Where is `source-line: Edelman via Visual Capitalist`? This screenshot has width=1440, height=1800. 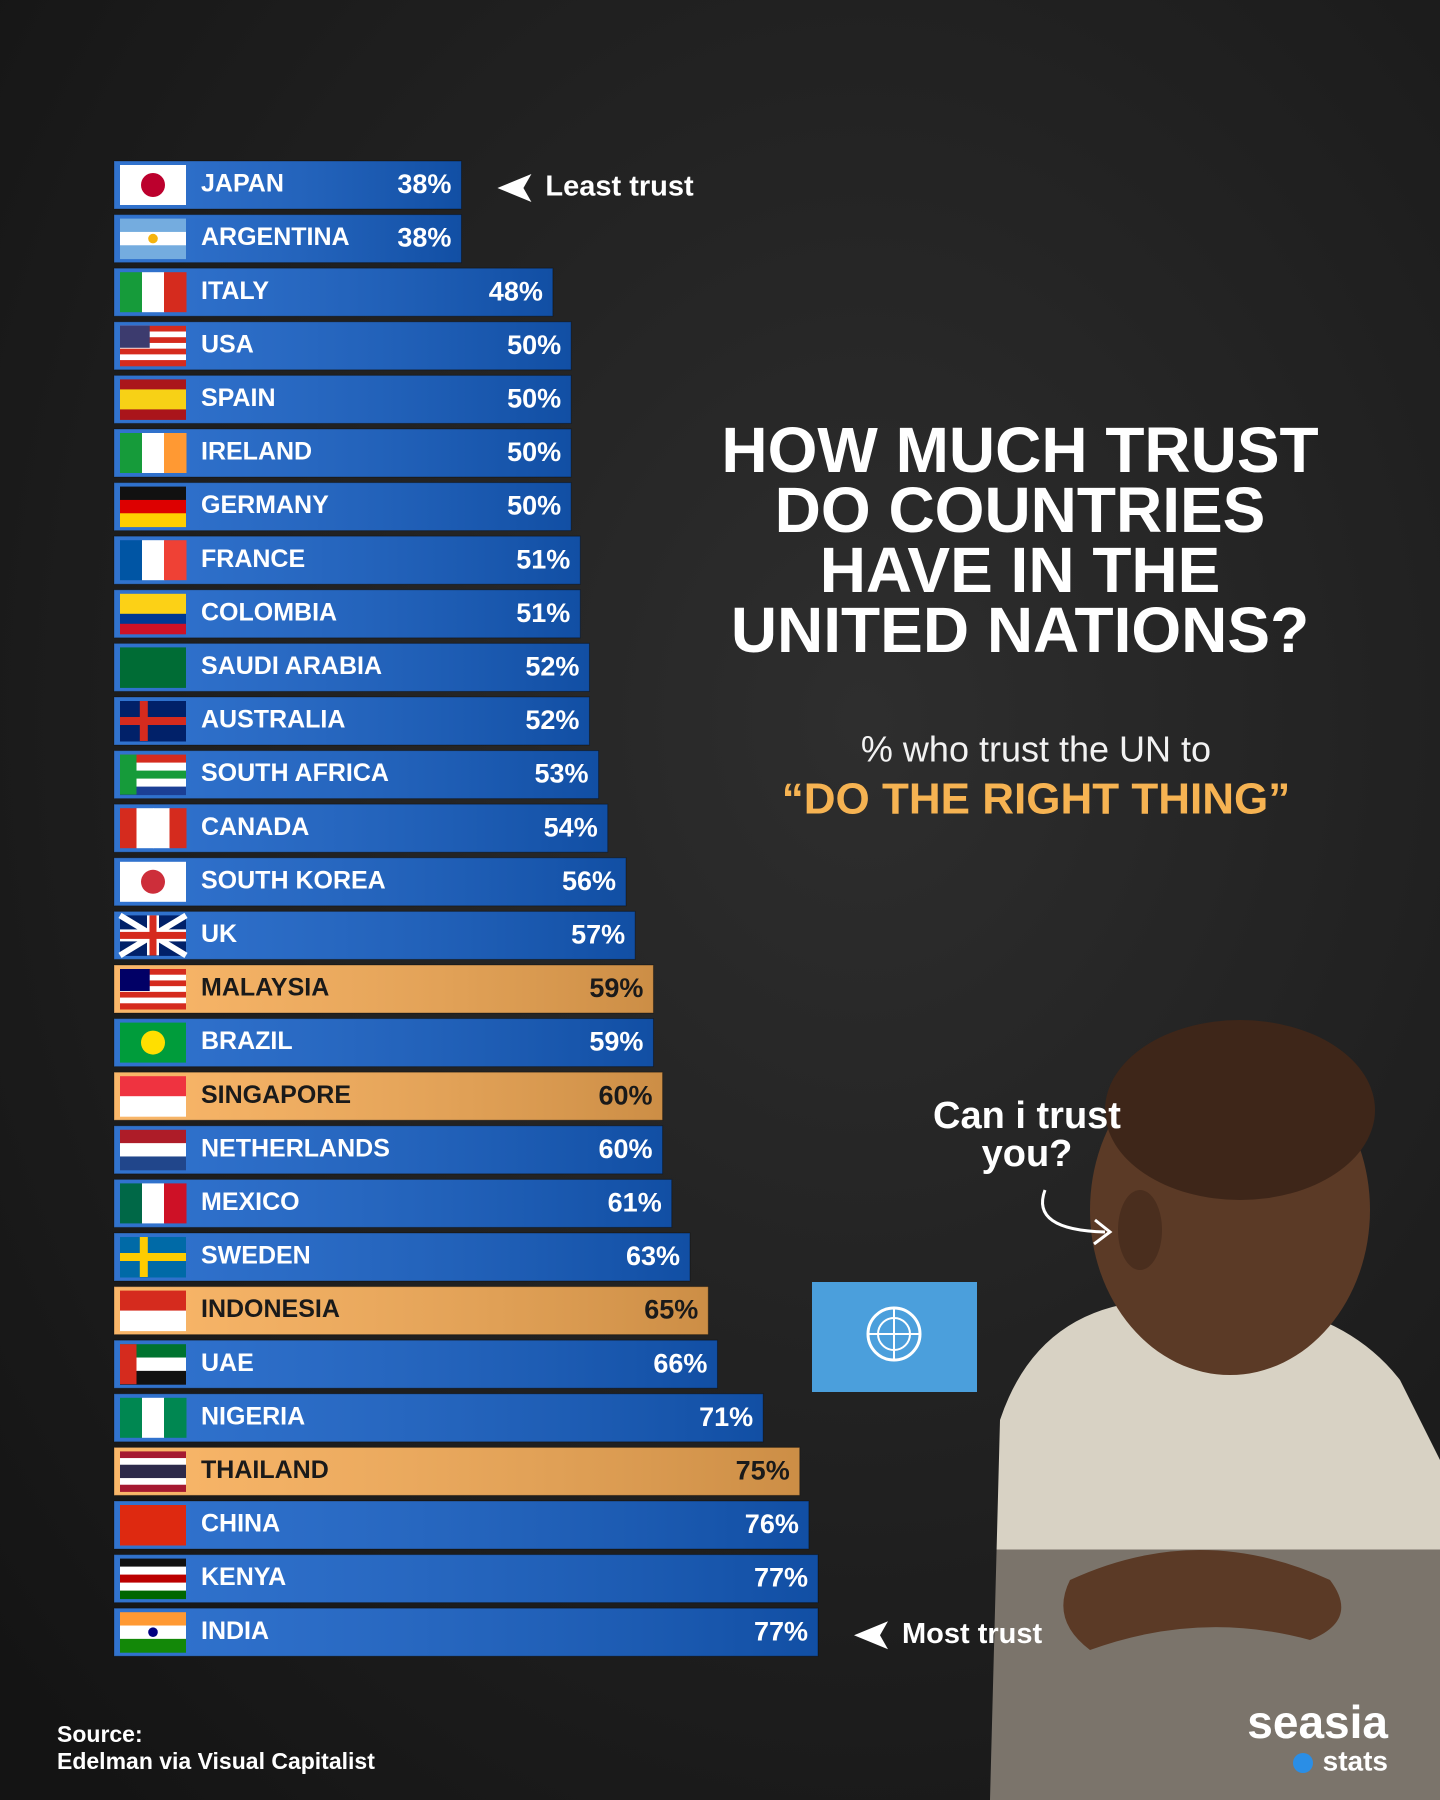 source-line: Edelman via Visual Capitalist is located at coordinates (216, 1761).